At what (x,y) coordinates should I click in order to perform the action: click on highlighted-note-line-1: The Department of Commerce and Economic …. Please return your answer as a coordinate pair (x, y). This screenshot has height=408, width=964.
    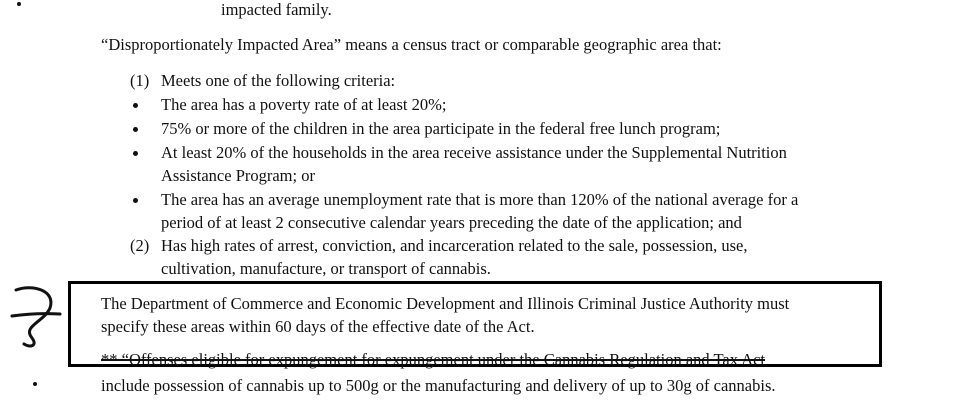
    Looking at the image, I should click on (445, 303).